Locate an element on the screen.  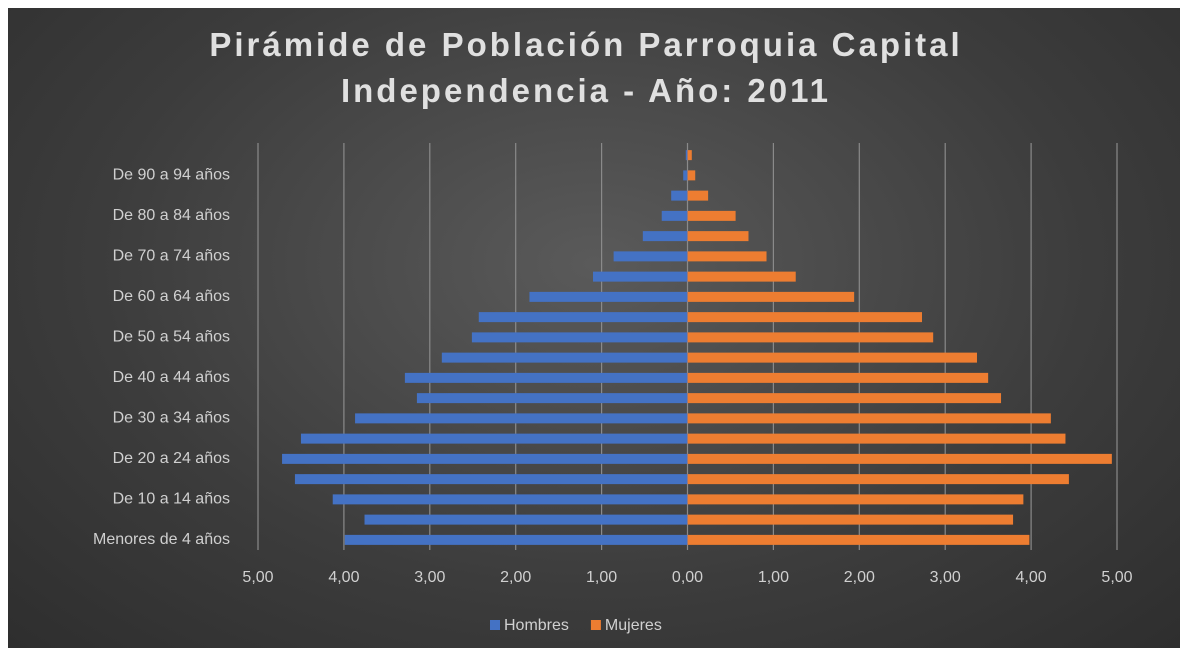
legend-label: Mujeres is located at coordinates (633, 625).